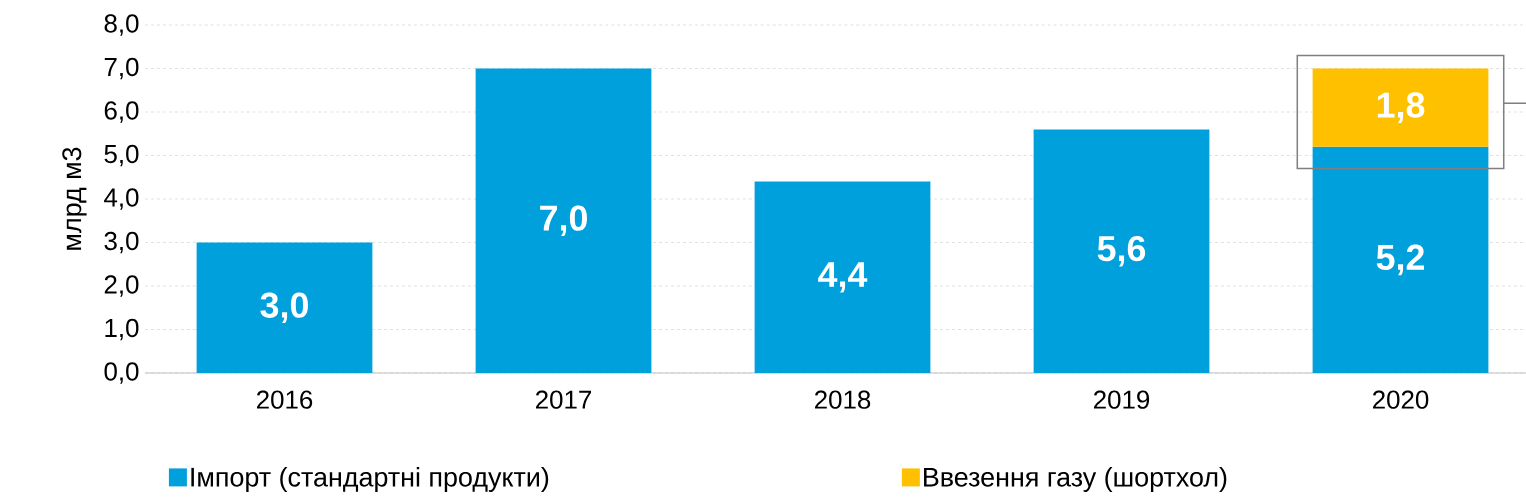 The image size is (1526, 497). I want to click on x-tick-label: 2020, so click(1400, 399).